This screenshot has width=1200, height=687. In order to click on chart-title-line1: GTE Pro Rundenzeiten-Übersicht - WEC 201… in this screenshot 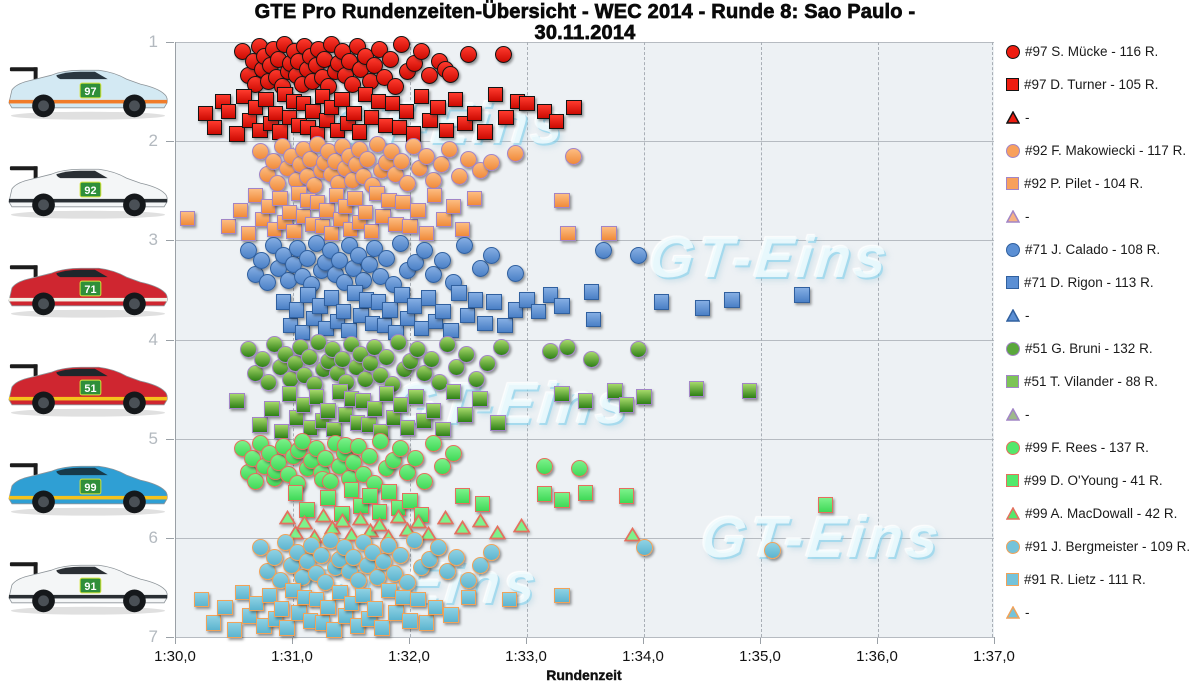, I will do `click(585, 12)`.